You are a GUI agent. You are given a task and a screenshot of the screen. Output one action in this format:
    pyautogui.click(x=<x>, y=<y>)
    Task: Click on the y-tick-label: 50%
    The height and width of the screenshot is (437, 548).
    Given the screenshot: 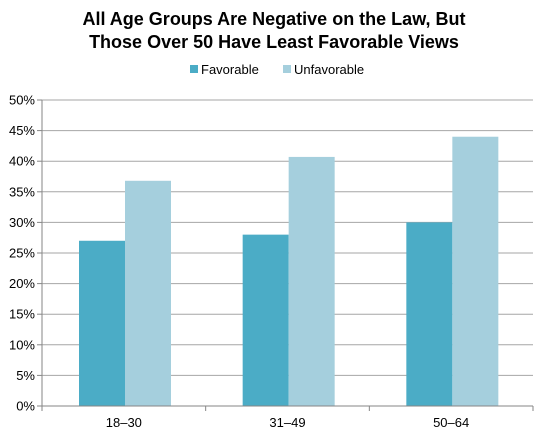 What is the action you would take?
    pyautogui.click(x=22, y=100)
    